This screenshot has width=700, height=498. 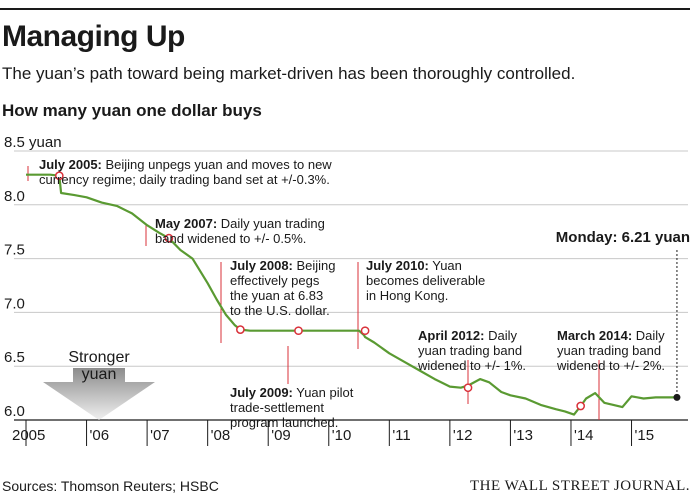 I want to click on page-title: Managing Up, so click(x=93, y=36).